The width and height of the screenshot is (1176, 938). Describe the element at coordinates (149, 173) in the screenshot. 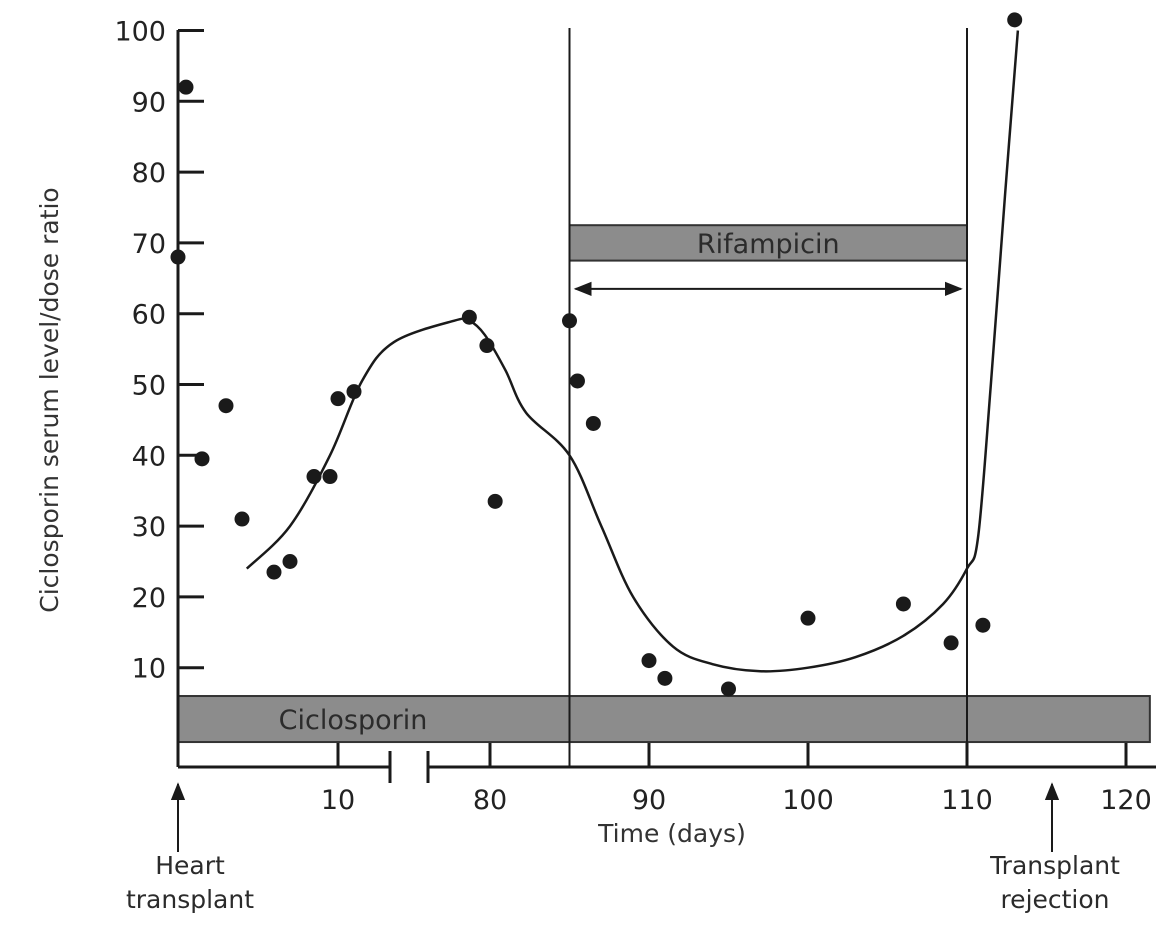

I see `y-tick-label-80: 80` at that location.